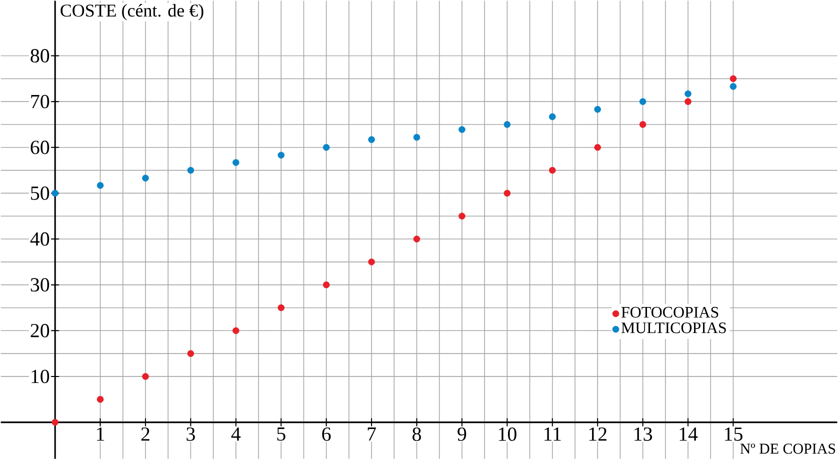 The height and width of the screenshot is (460, 838). What do you see at coordinates (40, 56) in the screenshot?
I see `y-tick-label: 80` at bounding box center [40, 56].